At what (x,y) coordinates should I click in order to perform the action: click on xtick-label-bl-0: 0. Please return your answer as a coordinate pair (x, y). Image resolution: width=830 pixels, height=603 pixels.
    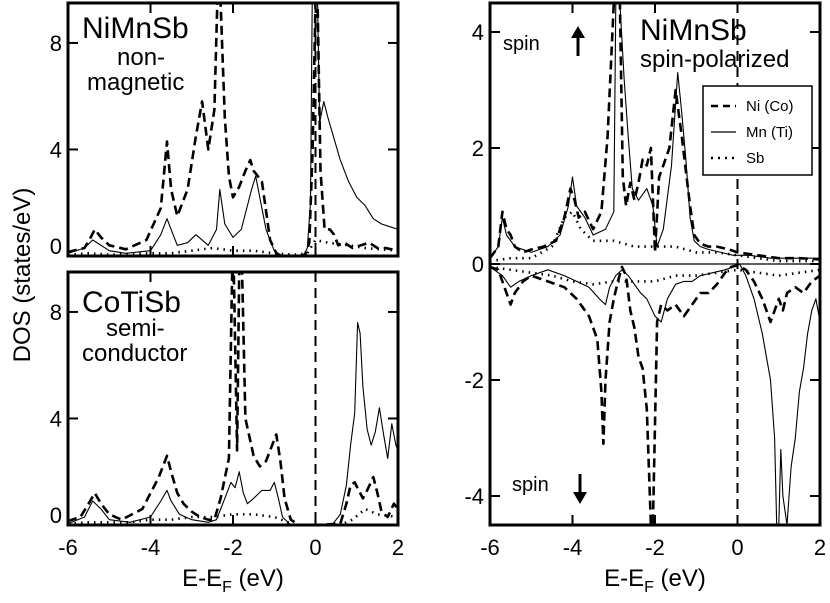
    Looking at the image, I should click on (315, 547).